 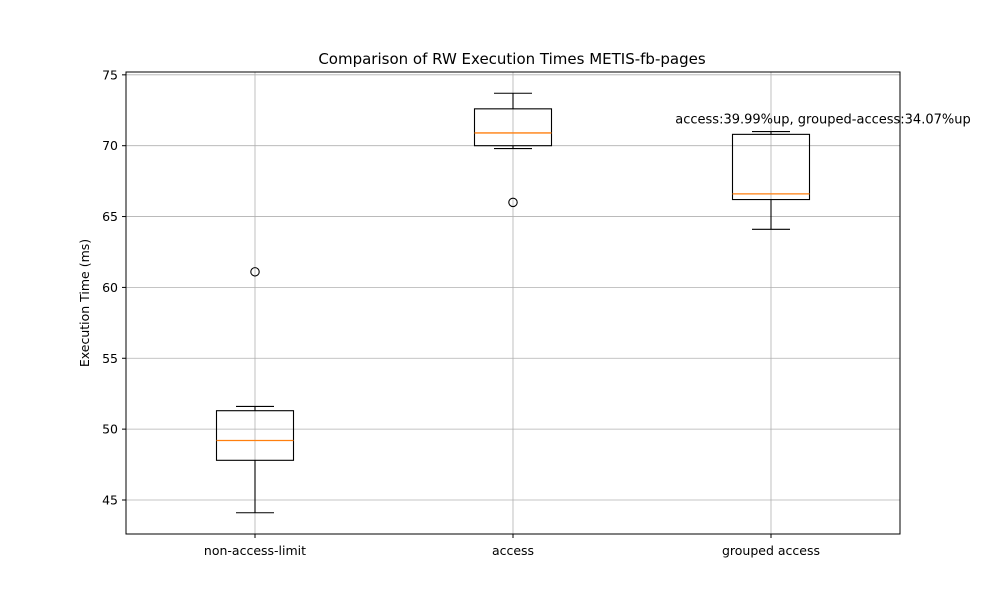 What do you see at coordinates (84, 303) in the screenshot?
I see `y-axis-label: Execution Time (ms)` at bounding box center [84, 303].